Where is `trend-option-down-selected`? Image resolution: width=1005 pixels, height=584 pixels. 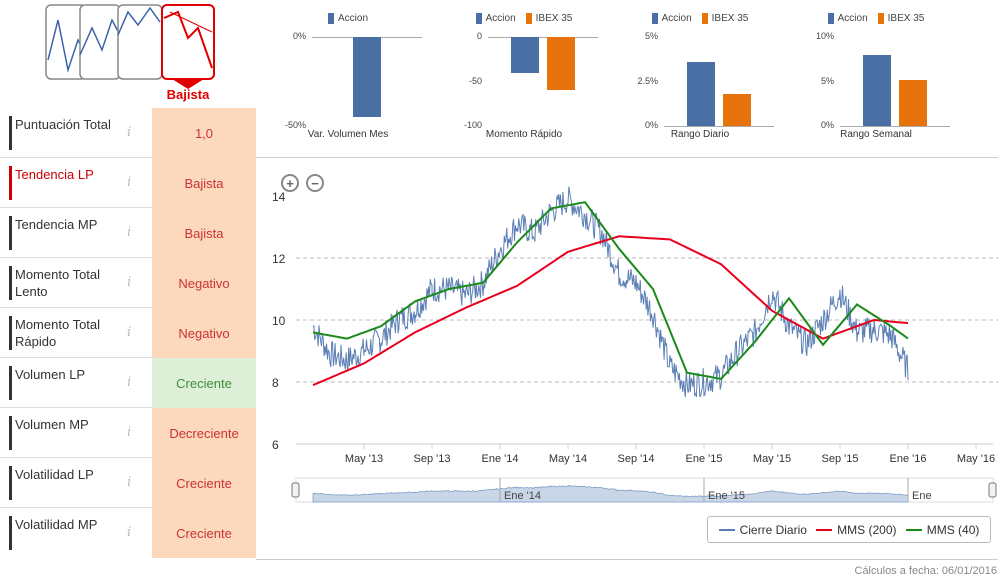
trend-option-down-selected is located at coordinates (188, 46).